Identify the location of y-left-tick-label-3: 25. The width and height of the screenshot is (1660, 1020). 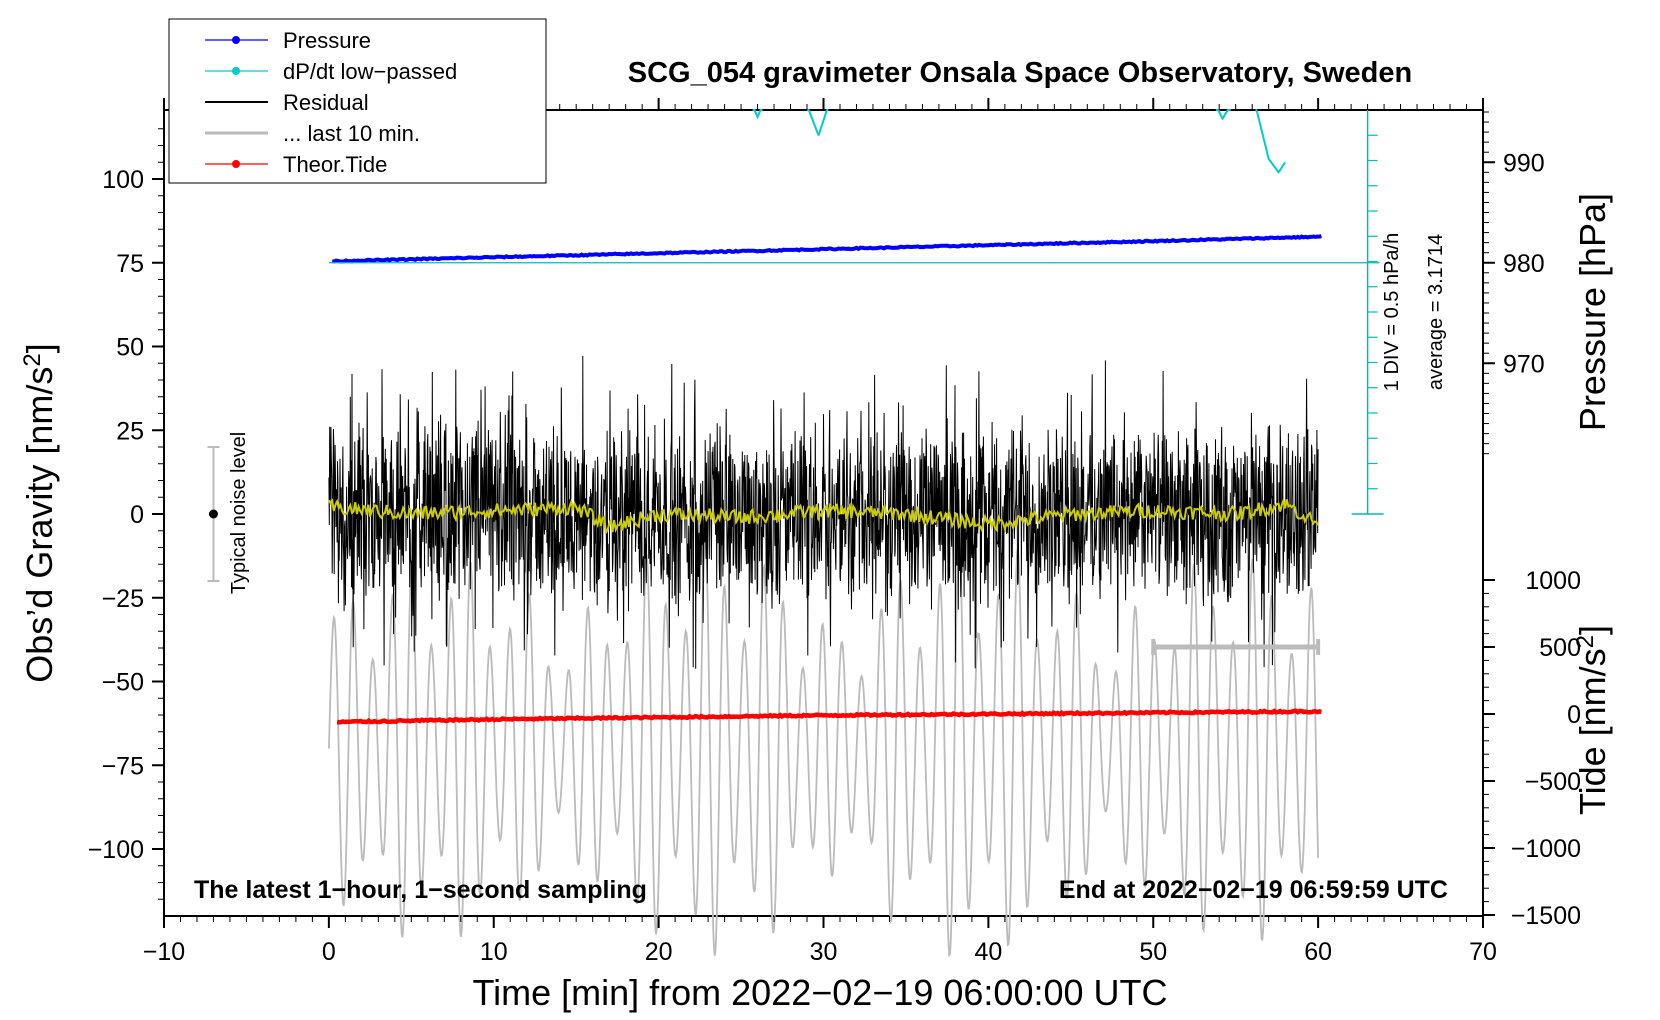
(130, 431).